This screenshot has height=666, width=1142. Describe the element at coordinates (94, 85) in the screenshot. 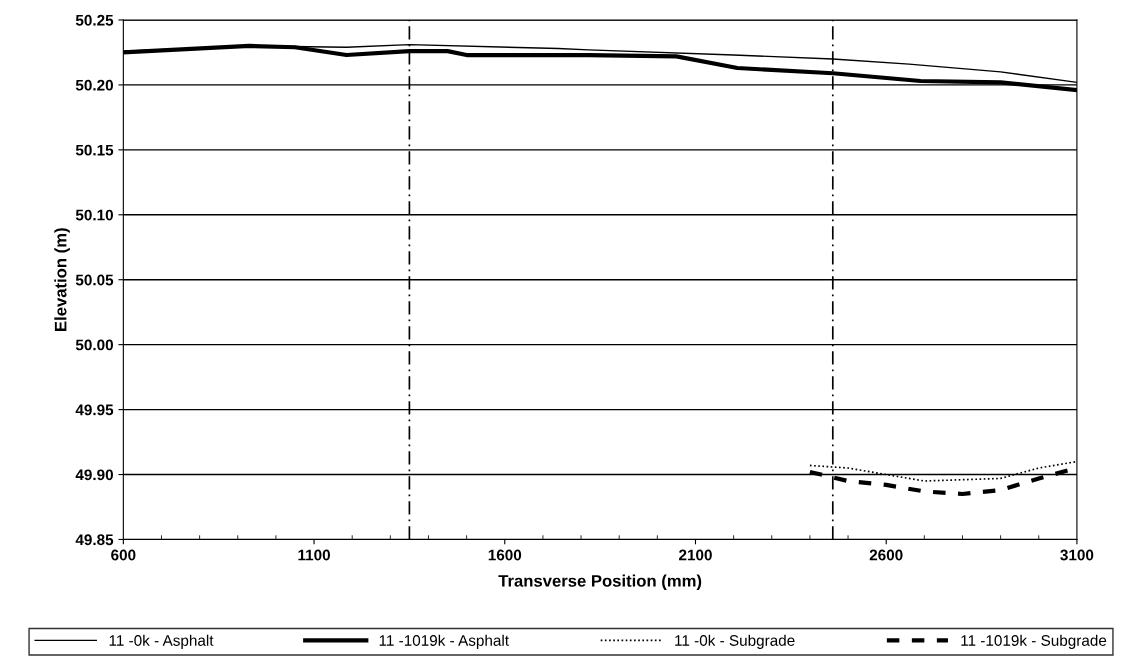

I see `y-tick-label: 50.20` at that location.